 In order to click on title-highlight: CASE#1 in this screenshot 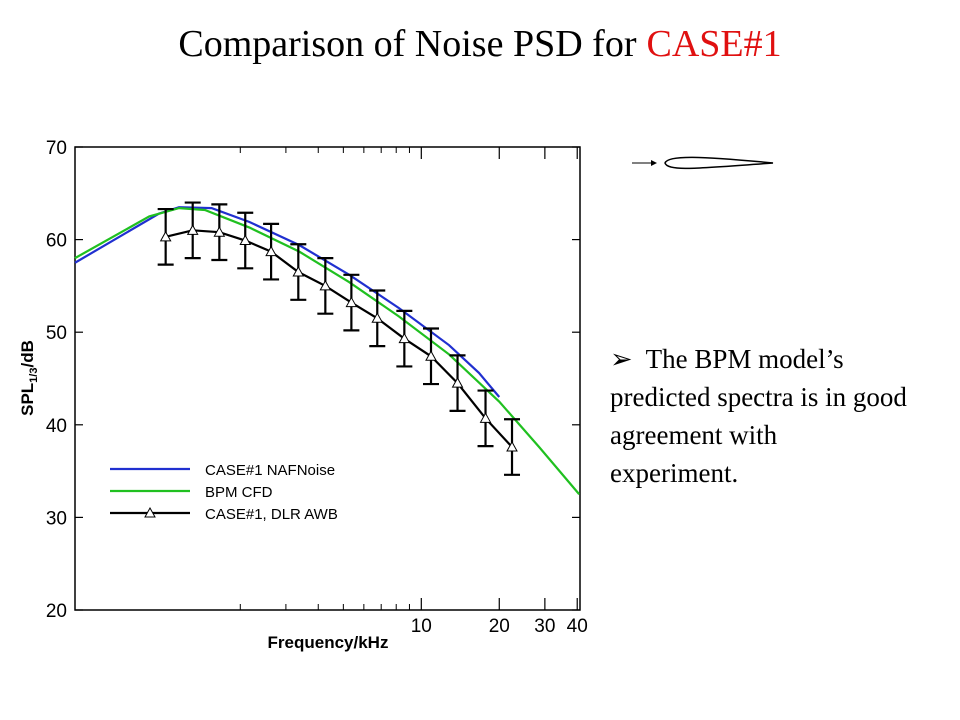, I will do `click(714, 44)`.